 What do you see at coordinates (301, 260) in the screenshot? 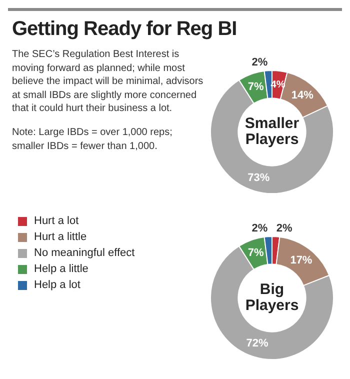
I see `data-label: 17%` at bounding box center [301, 260].